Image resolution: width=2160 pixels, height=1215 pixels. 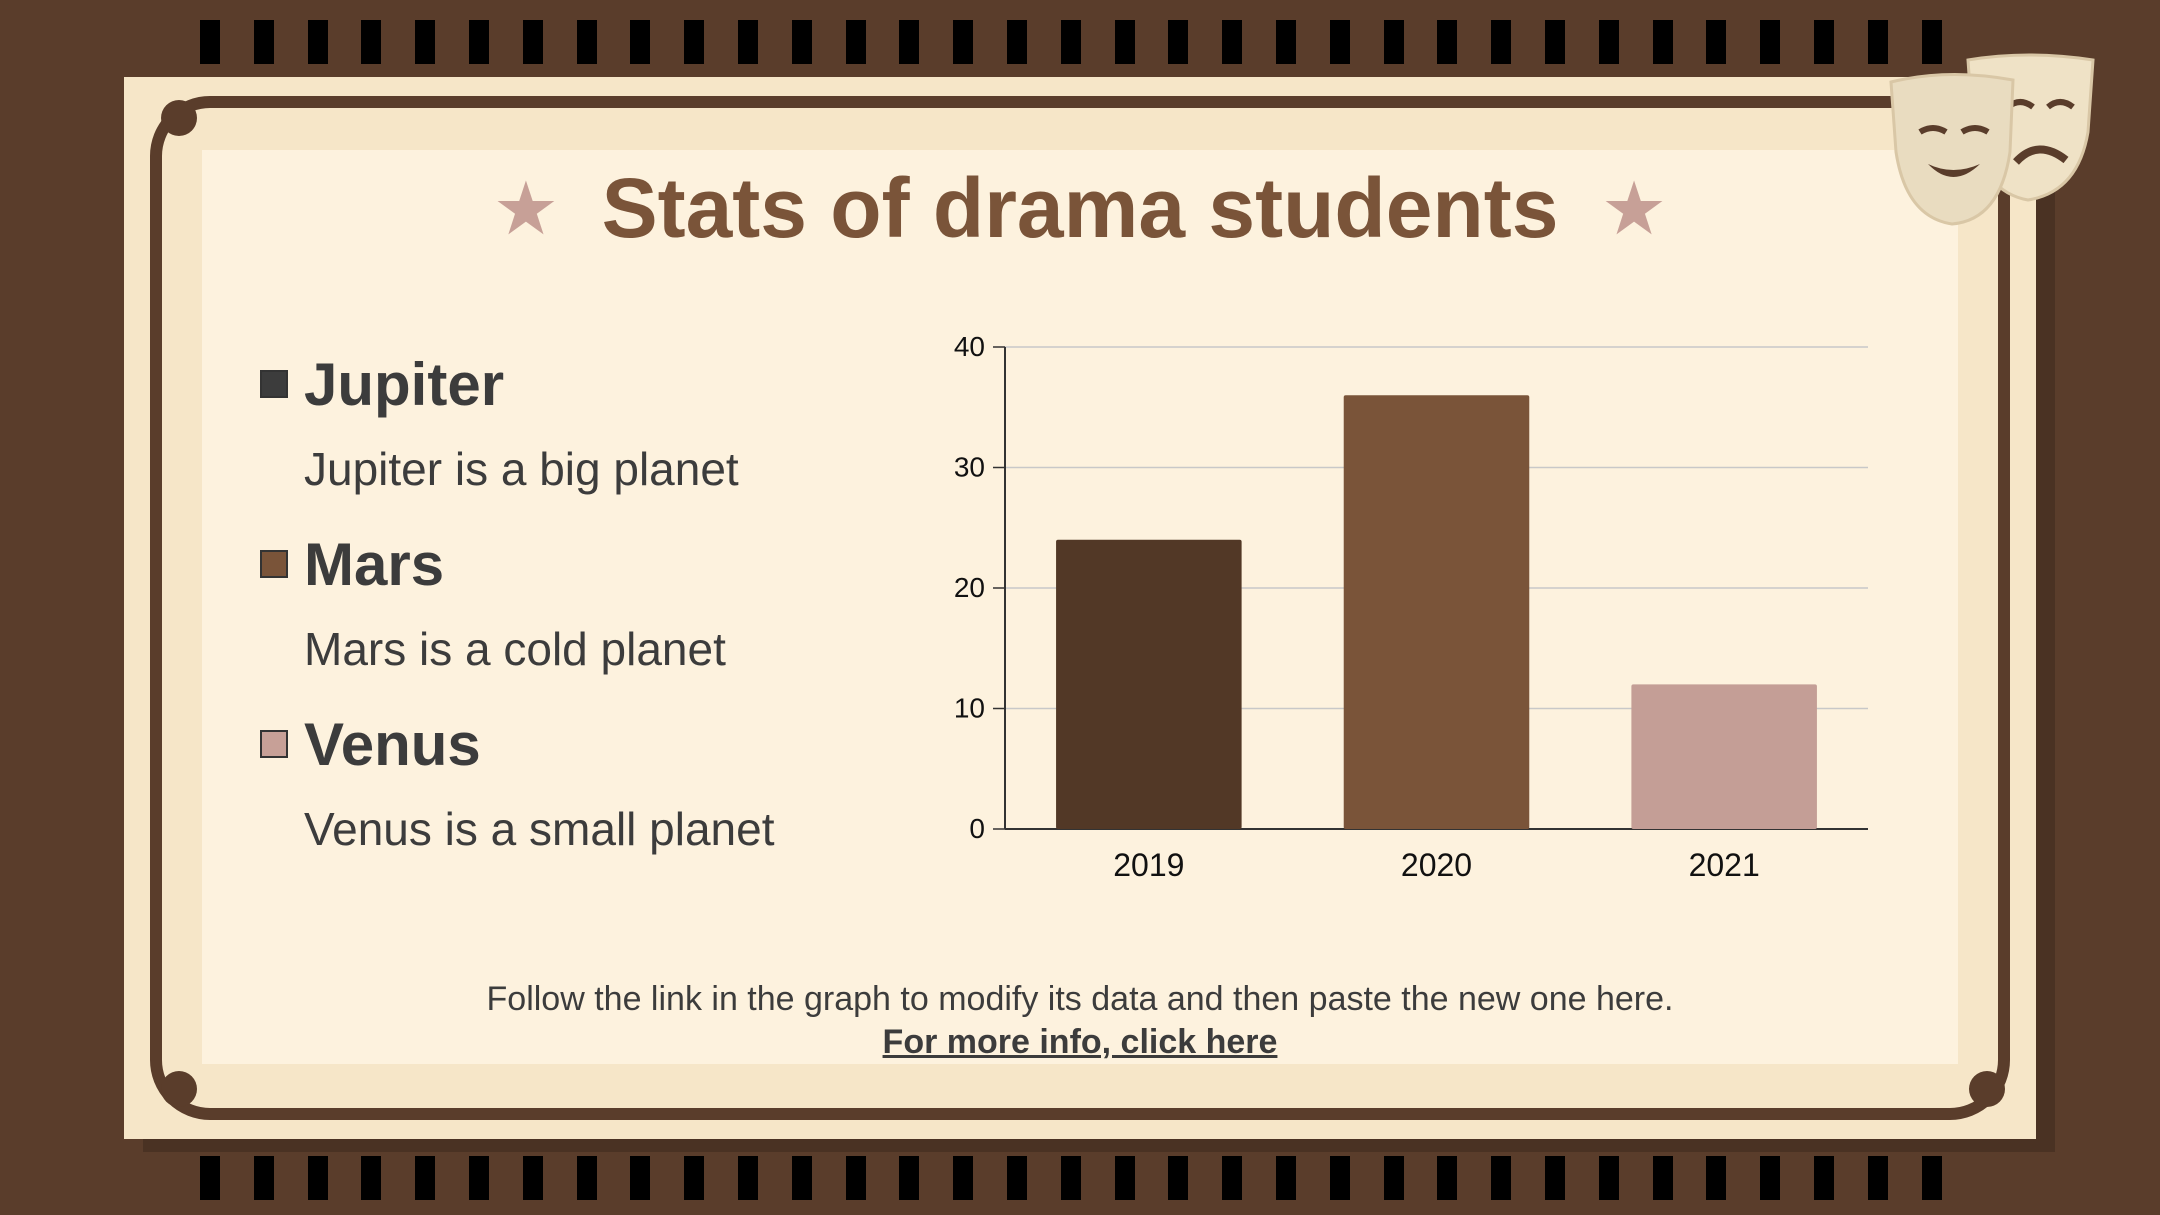 What do you see at coordinates (1149, 684) in the screenshot?
I see `bar-2019` at bounding box center [1149, 684].